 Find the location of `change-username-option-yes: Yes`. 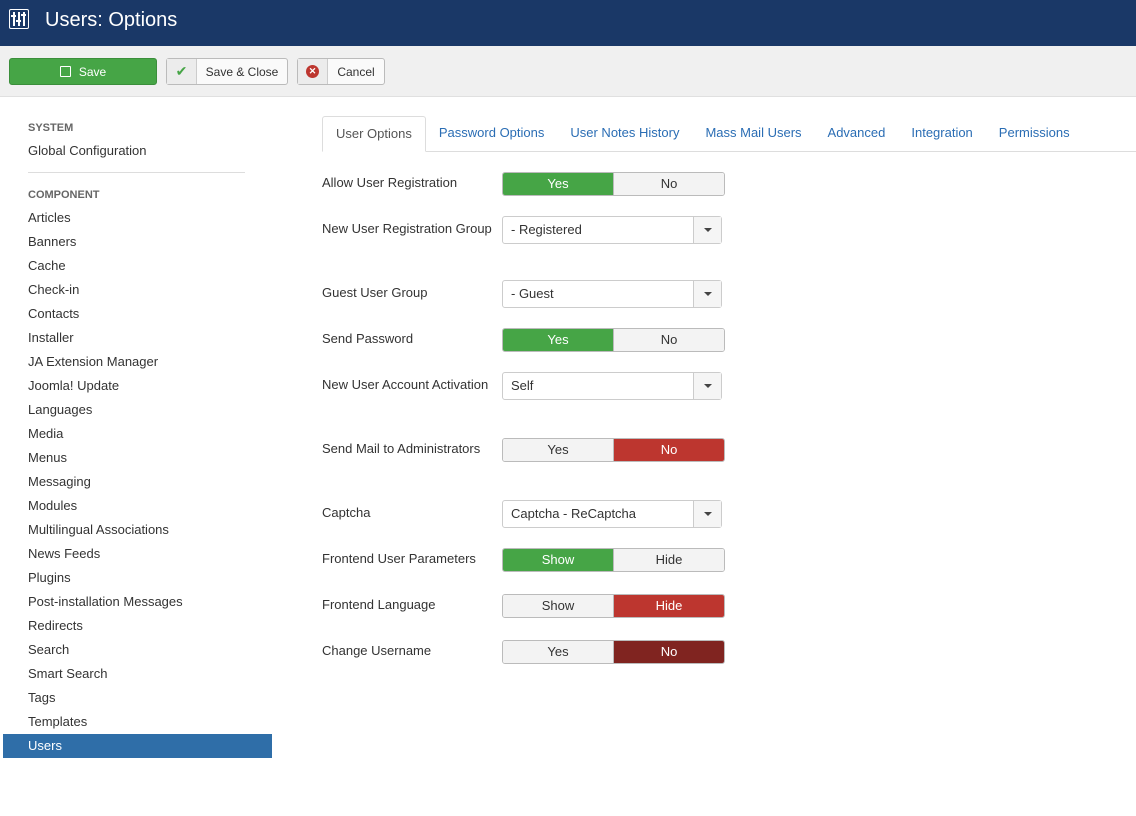

change-username-option-yes: Yes is located at coordinates (558, 652).